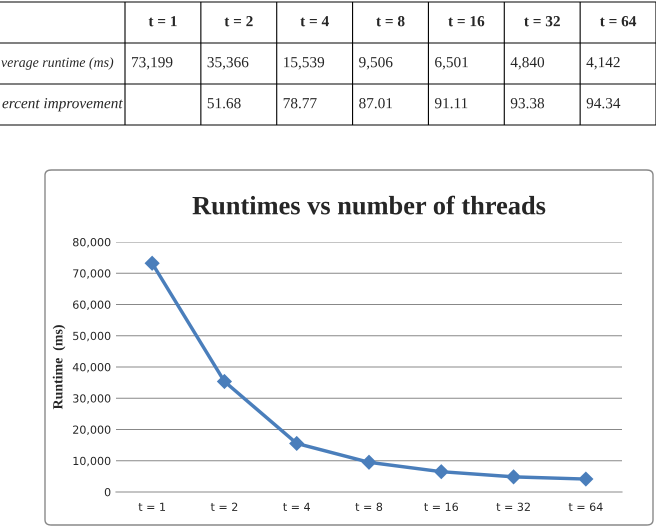 The width and height of the screenshot is (656, 529). Describe the element at coordinates (368, 507) in the screenshot. I see `x-tick-label: t = 8` at that location.